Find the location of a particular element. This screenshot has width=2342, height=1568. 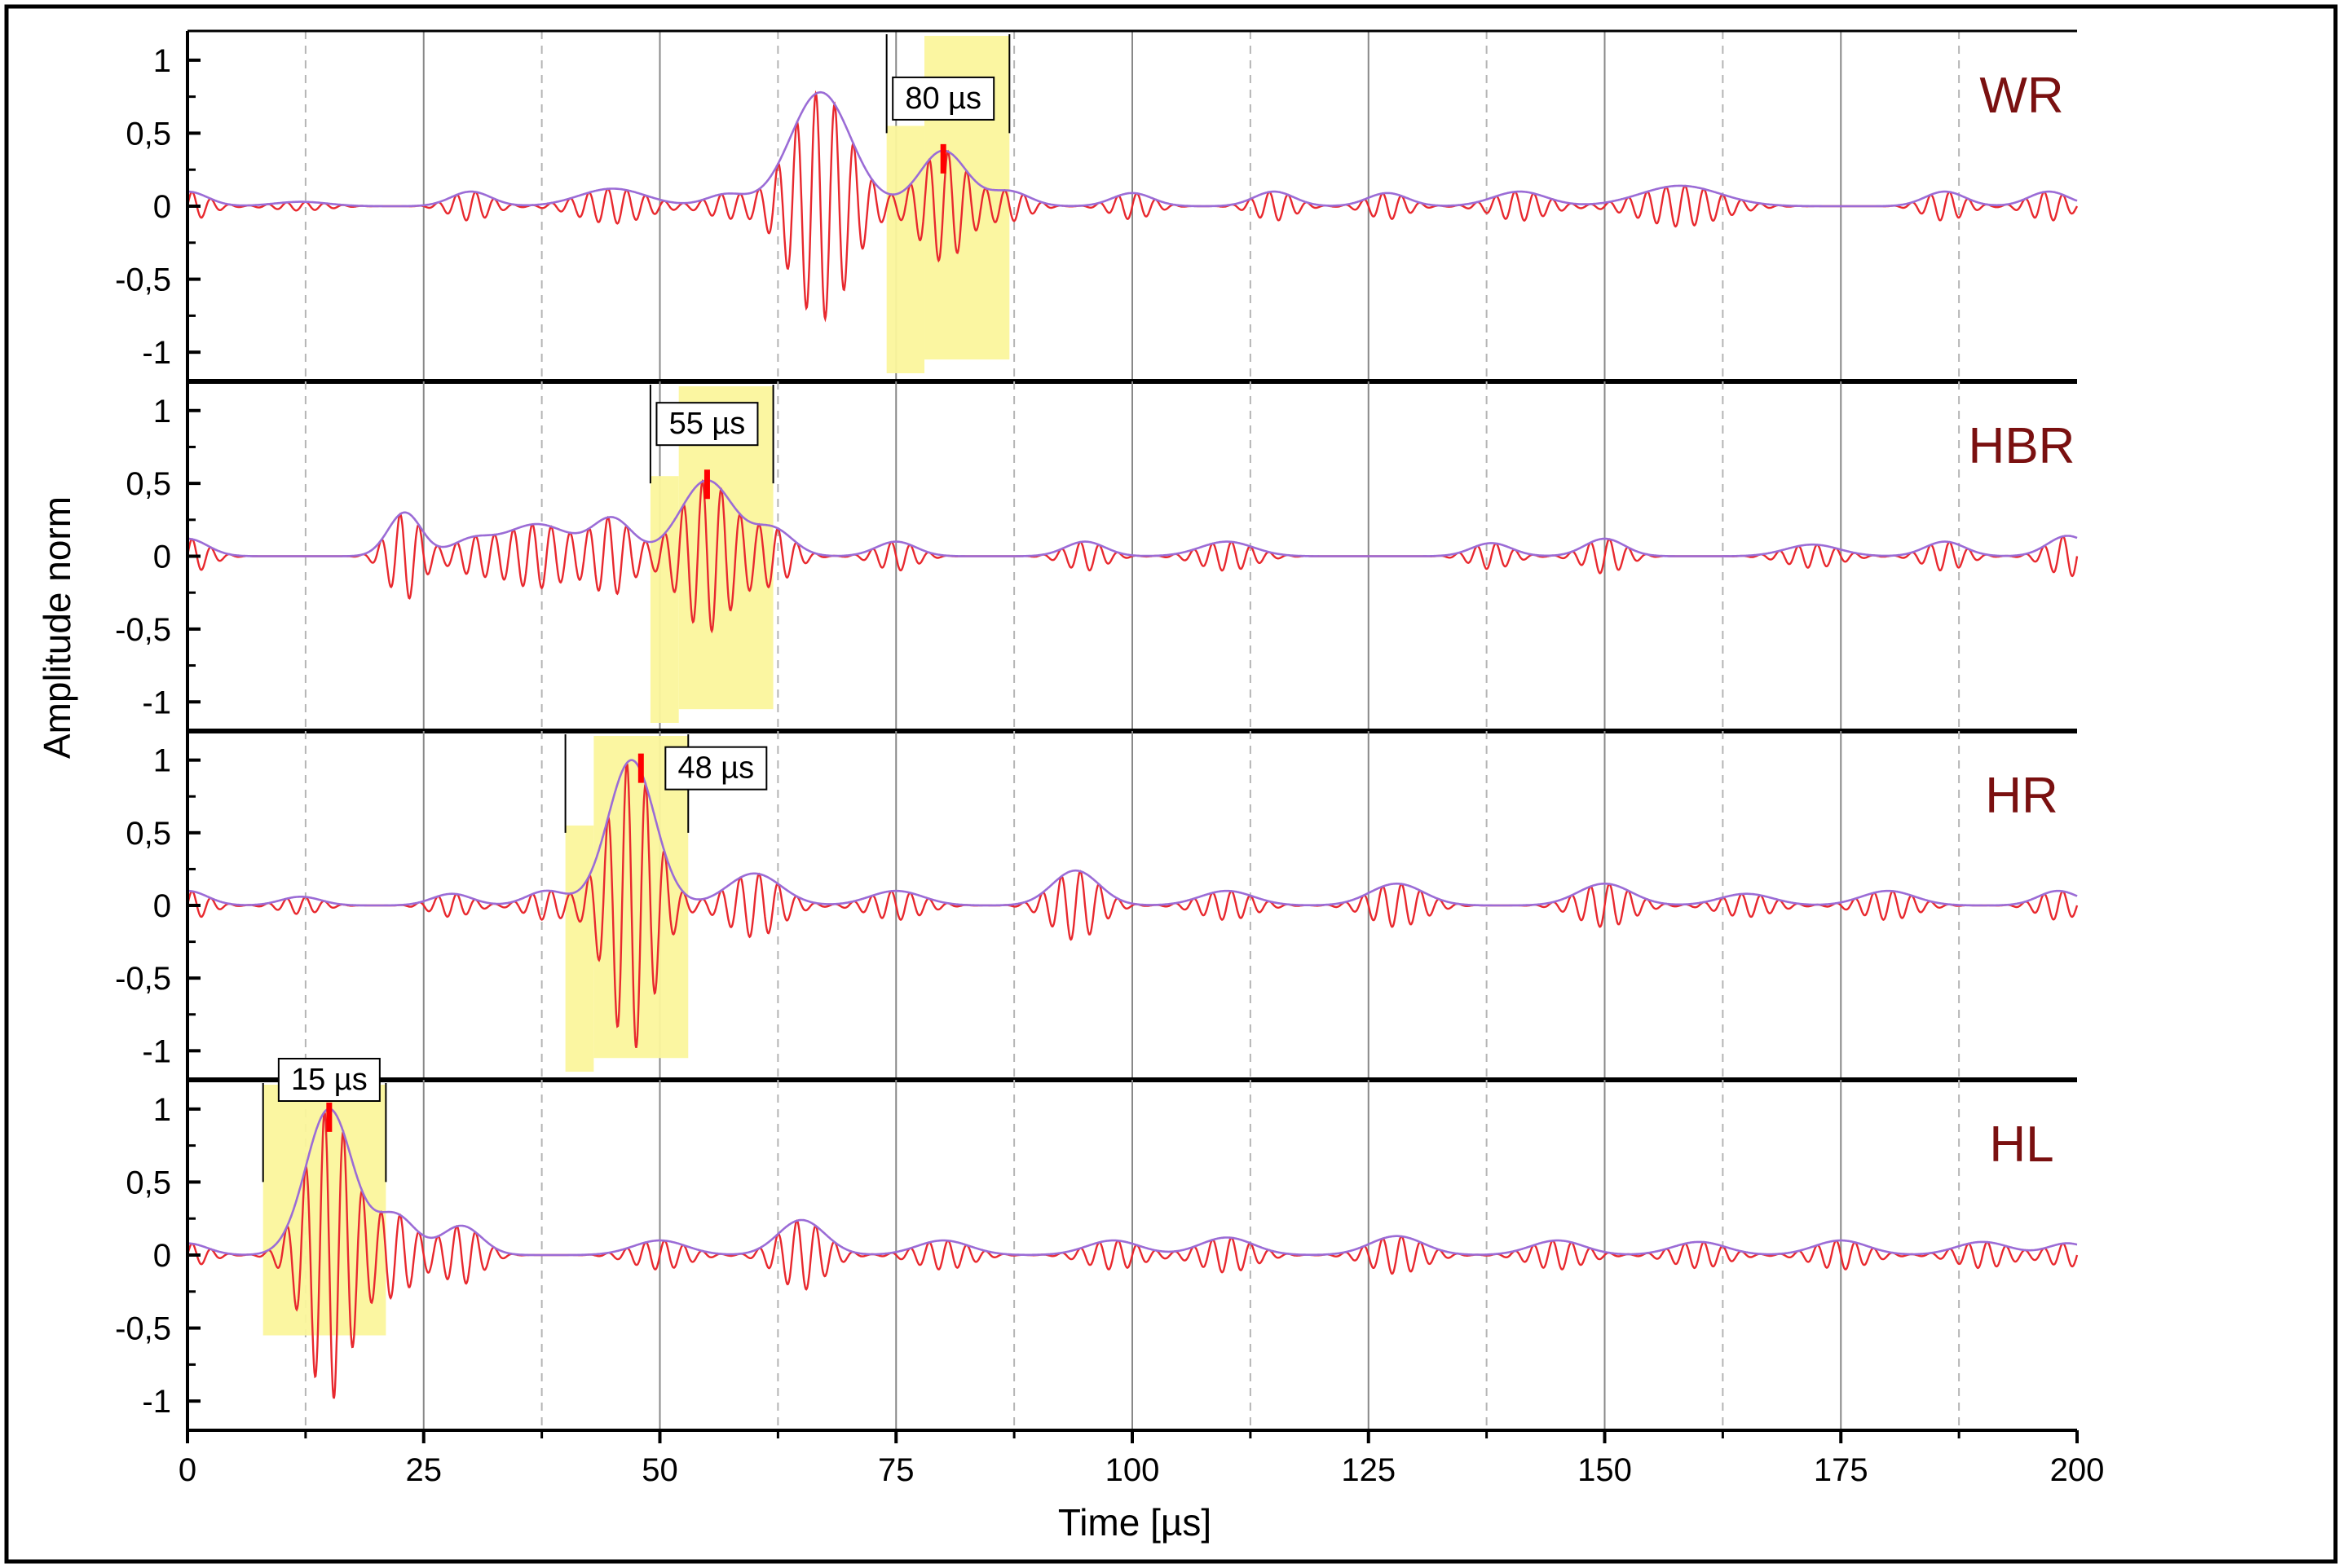

annotation-label: 48 µs is located at coordinates (715, 768).